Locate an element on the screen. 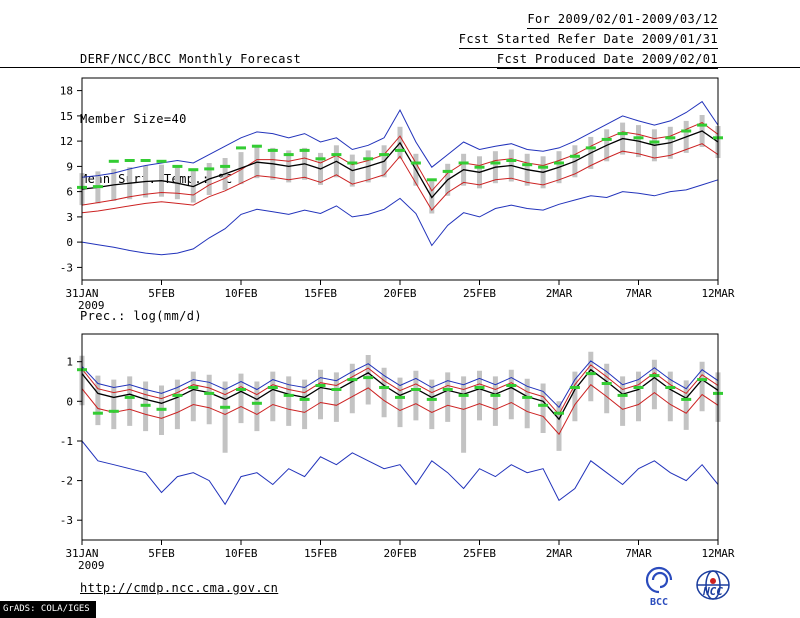 The image size is (800, 618). grads-stamp: GrADS: COLA/IGES is located at coordinates (48, 609).